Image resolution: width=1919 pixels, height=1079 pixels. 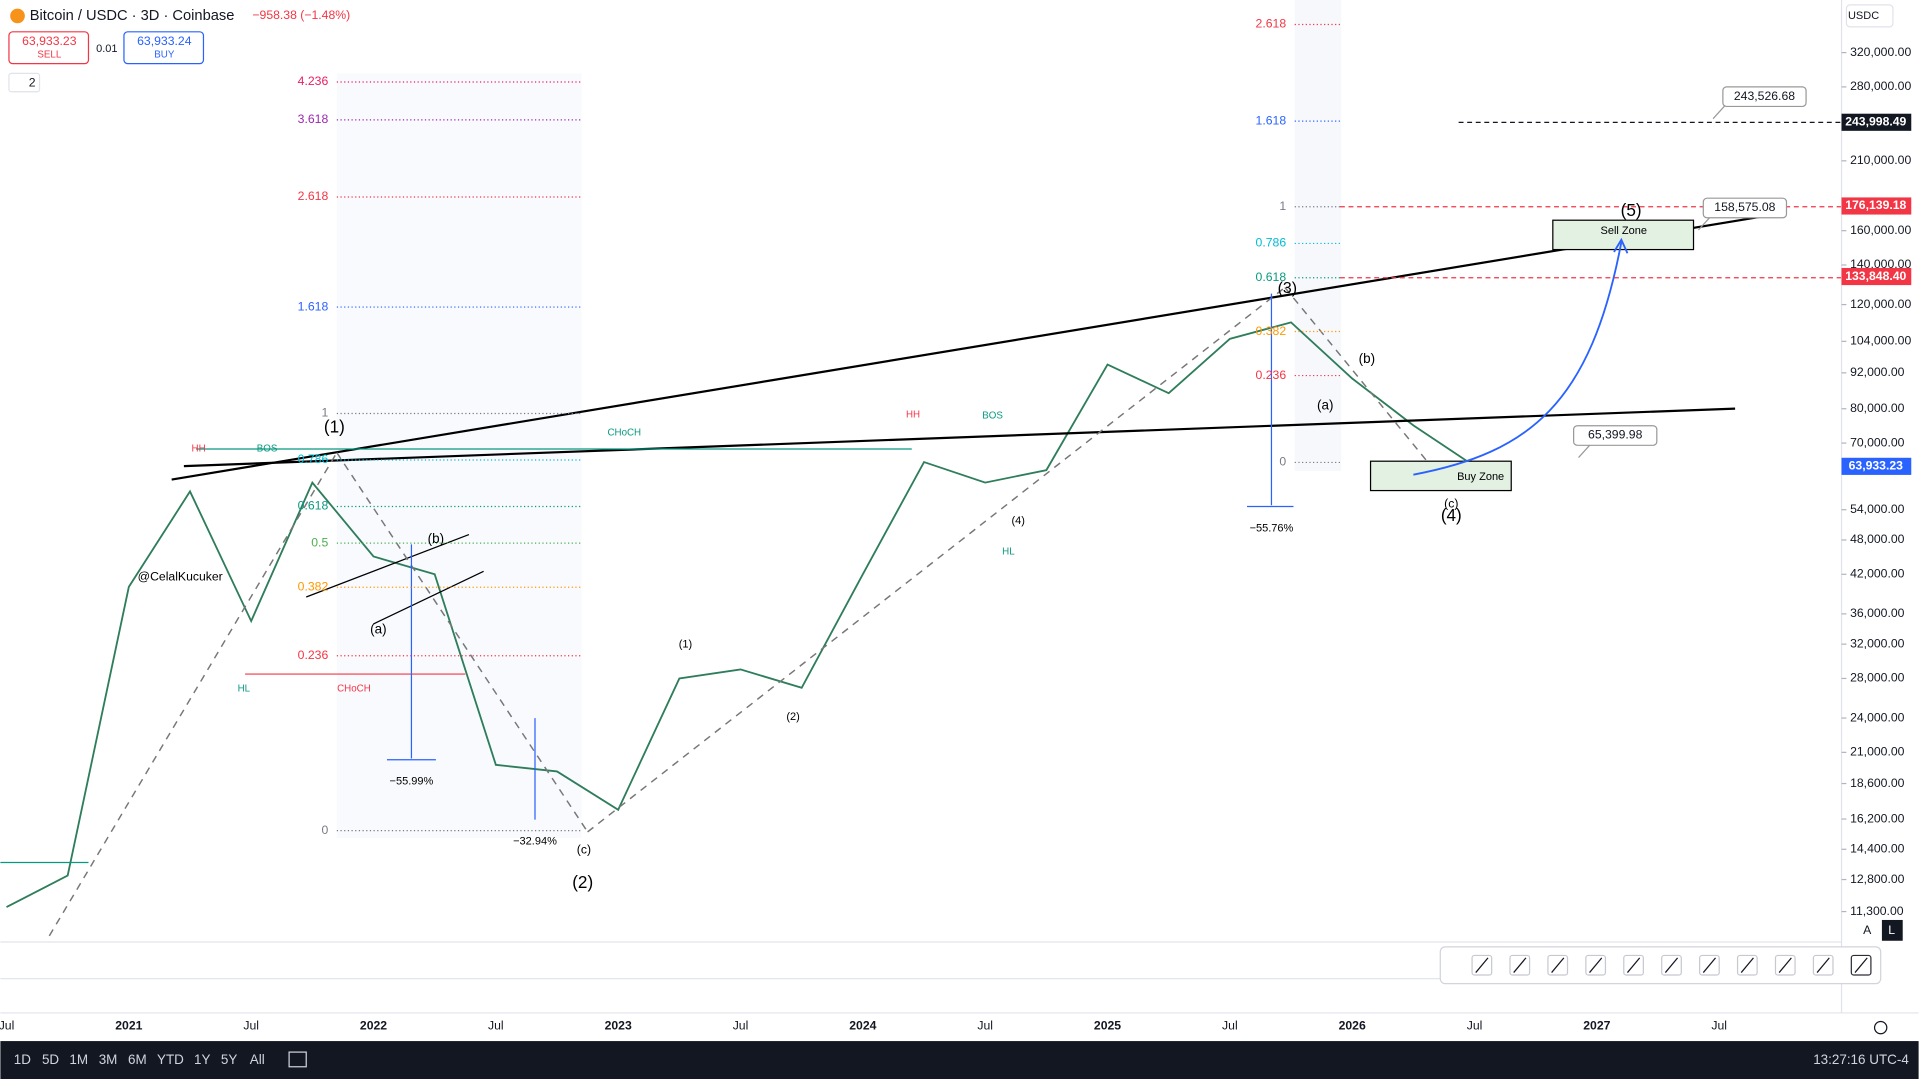 What do you see at coordinates (106, 49) in the screenshot?
I see `spread: 0.01` at bounding box center [106, 49].